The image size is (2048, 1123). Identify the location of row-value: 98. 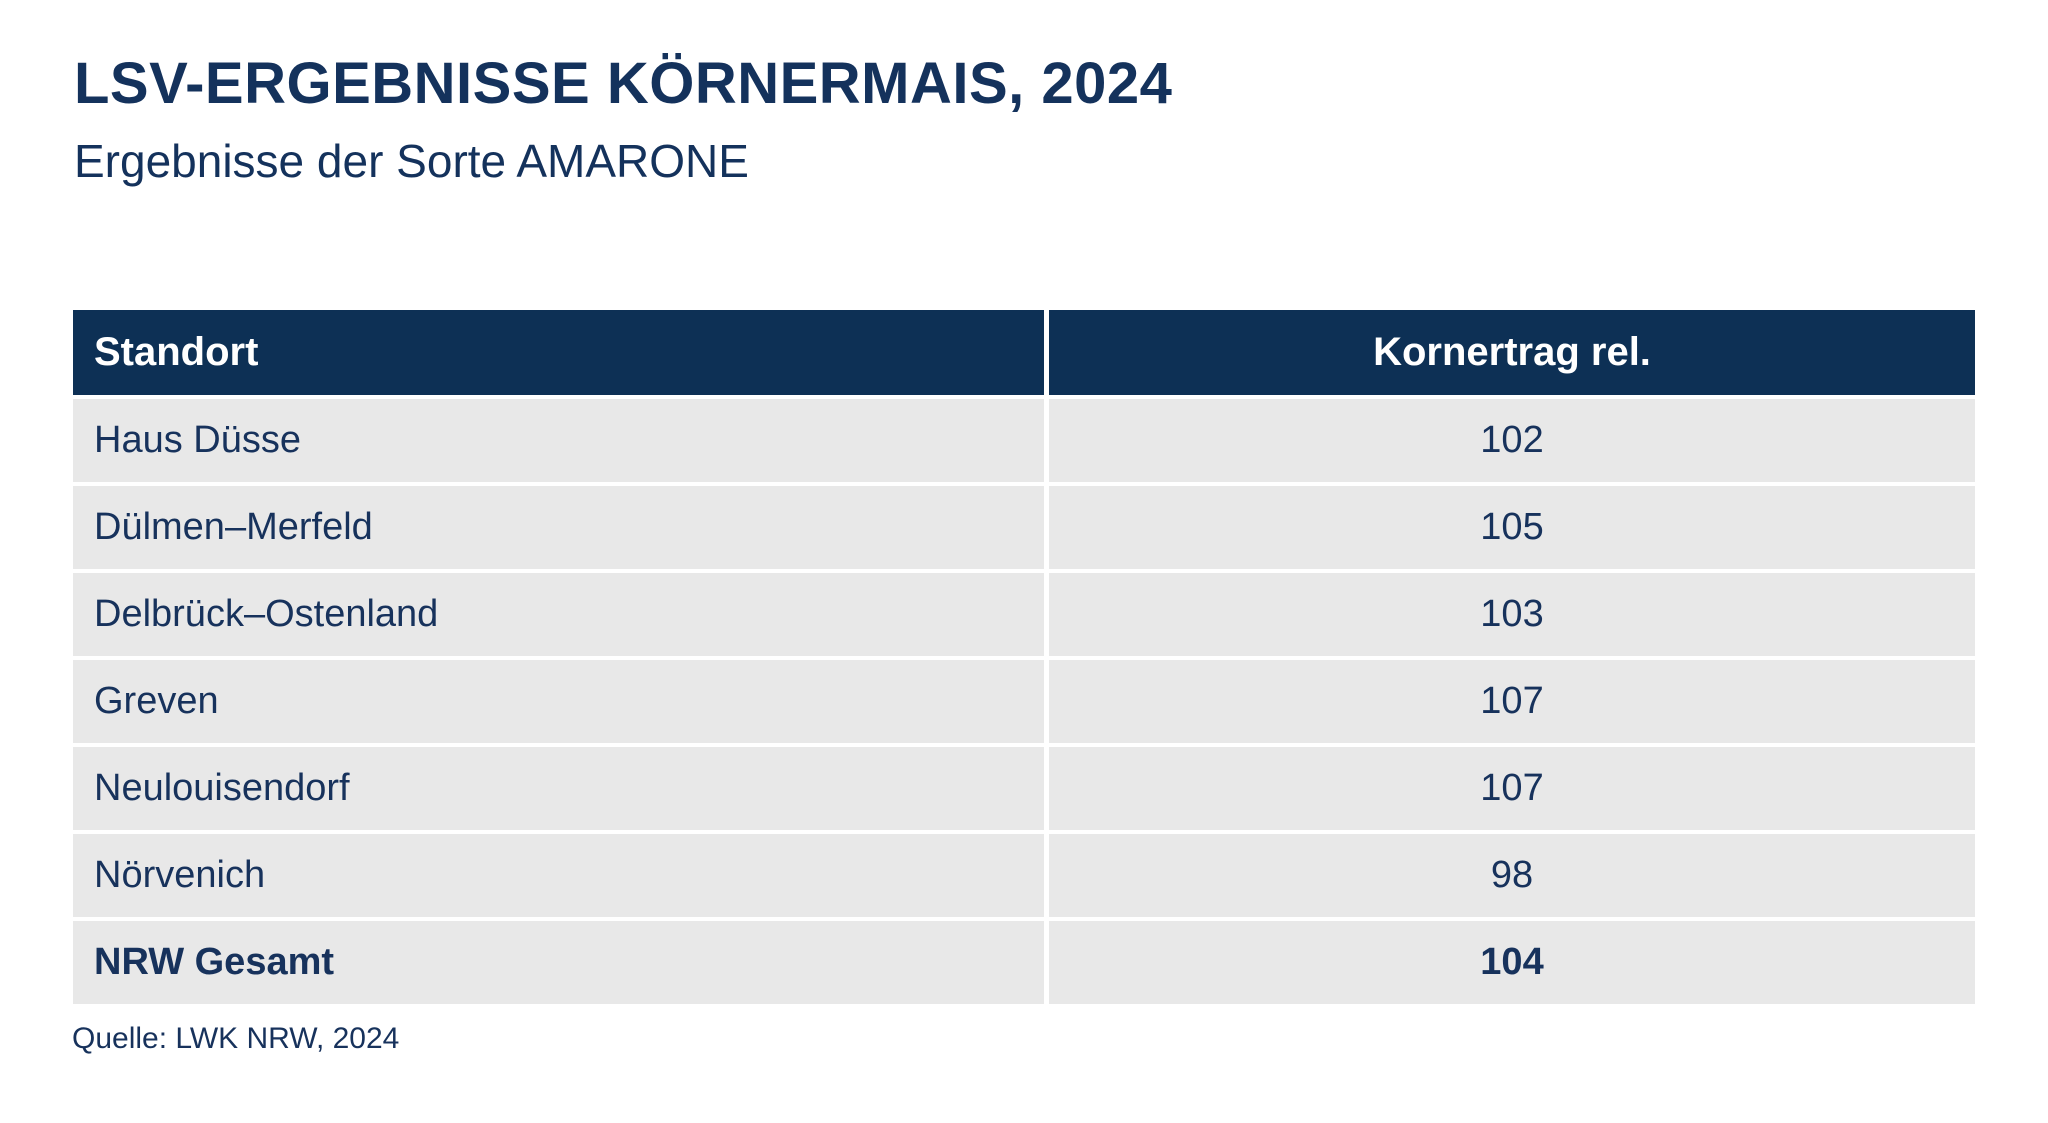
(1512, 875).